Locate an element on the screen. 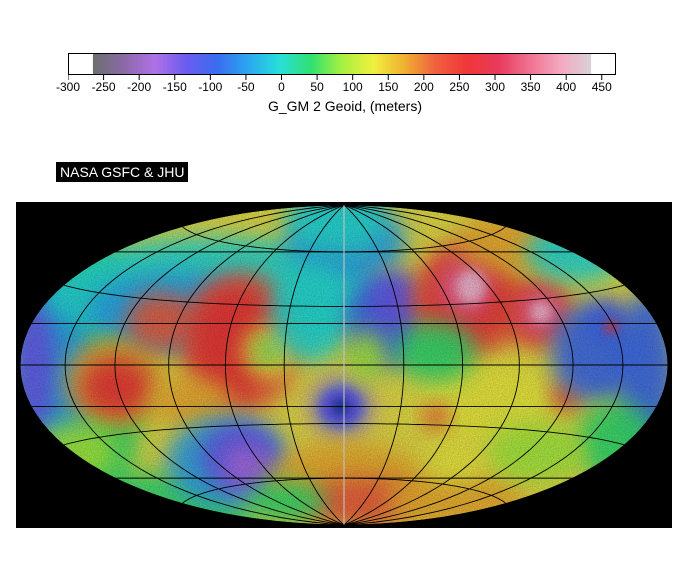  colorbar-tick-label: 350 is located at coordinates (530, 87).